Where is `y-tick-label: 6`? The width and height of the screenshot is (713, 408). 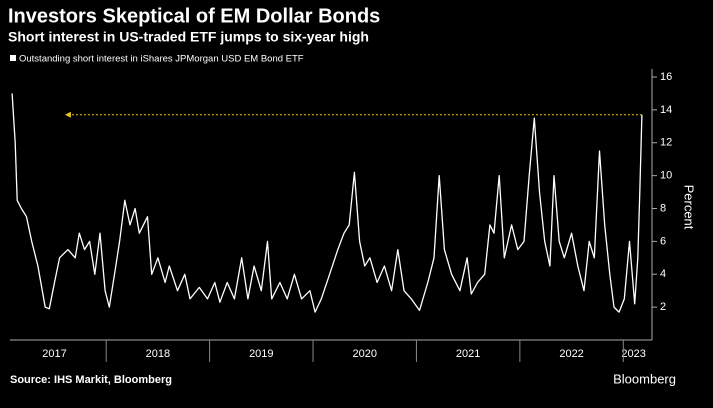 y-tick-label: 6 is located at coordinates (663, 241).